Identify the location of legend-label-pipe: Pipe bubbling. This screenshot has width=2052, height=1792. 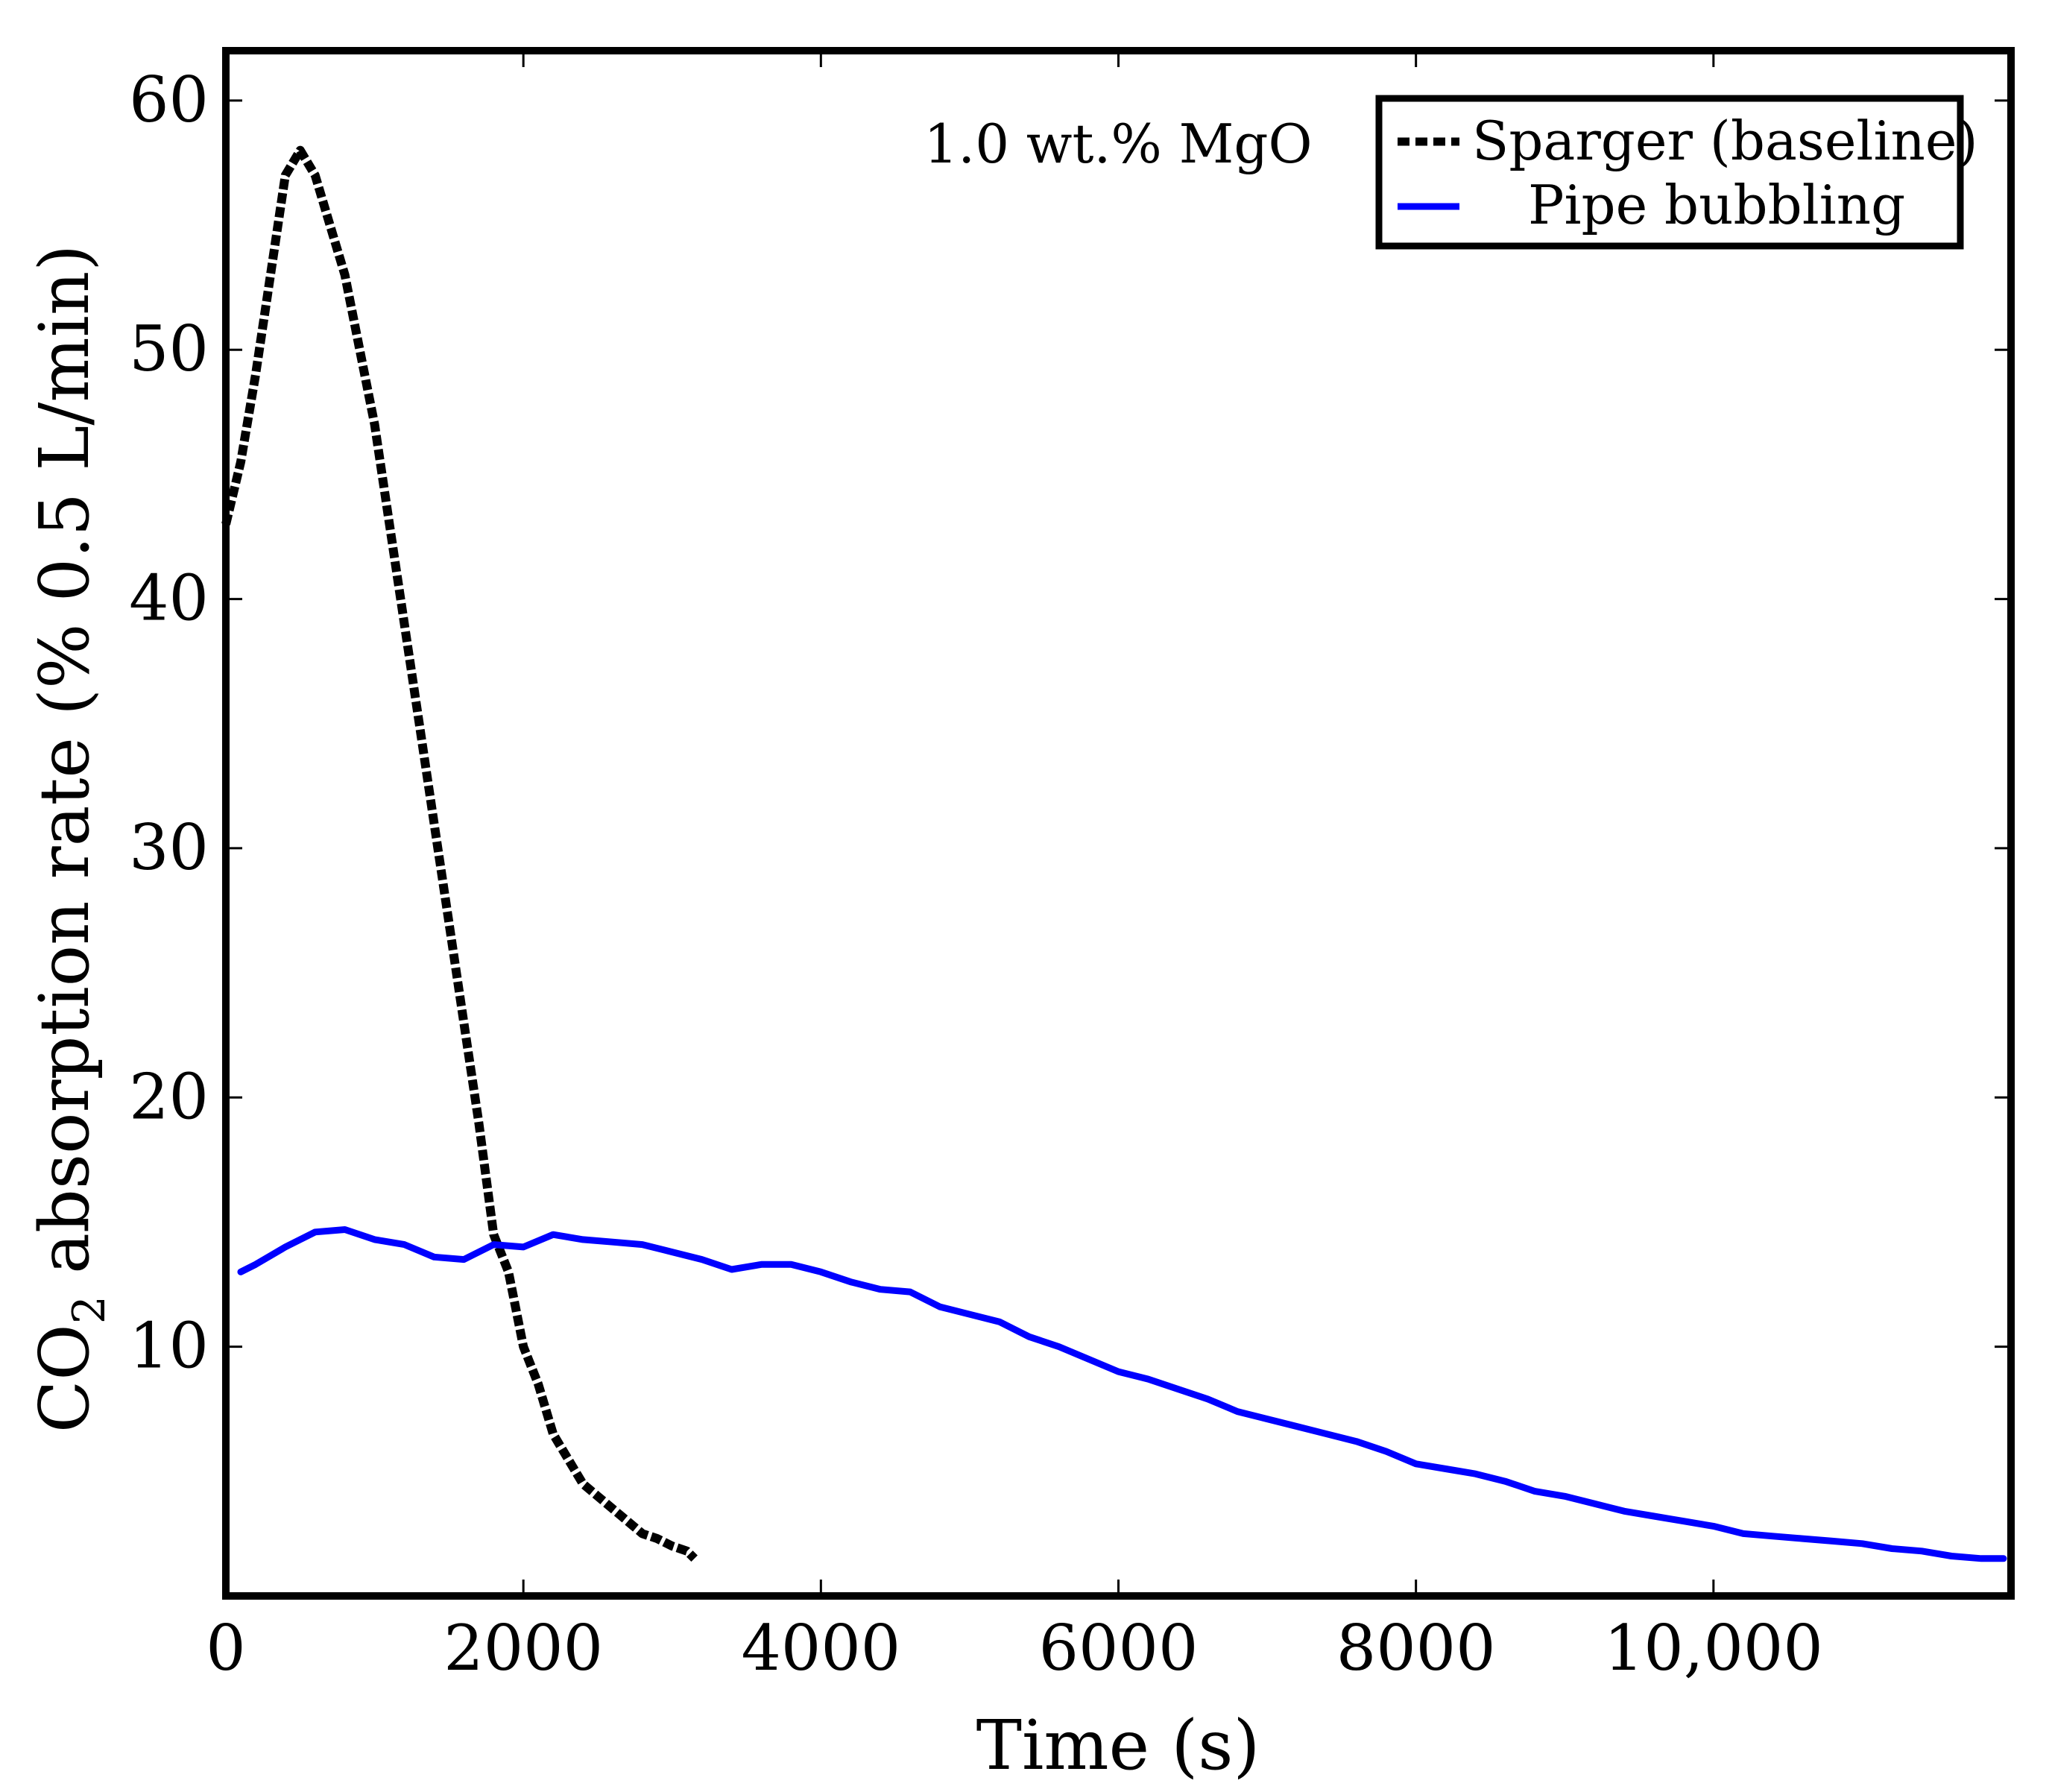
(1716, 205).